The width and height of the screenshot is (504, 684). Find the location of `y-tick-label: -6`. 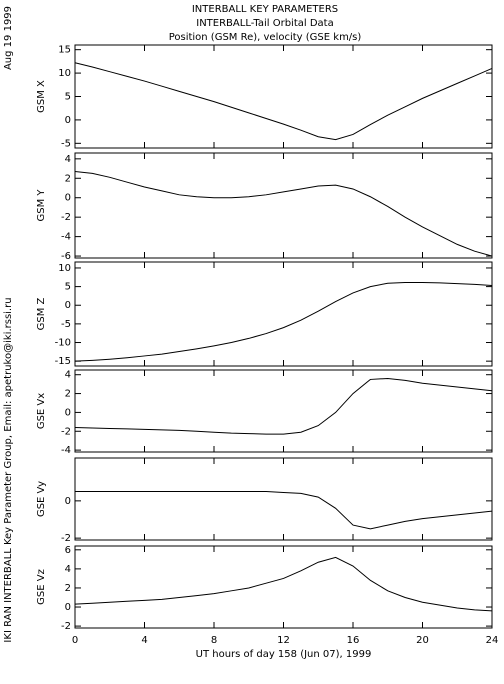

y-tick-label: -6 is located at coordinates (66, 256).